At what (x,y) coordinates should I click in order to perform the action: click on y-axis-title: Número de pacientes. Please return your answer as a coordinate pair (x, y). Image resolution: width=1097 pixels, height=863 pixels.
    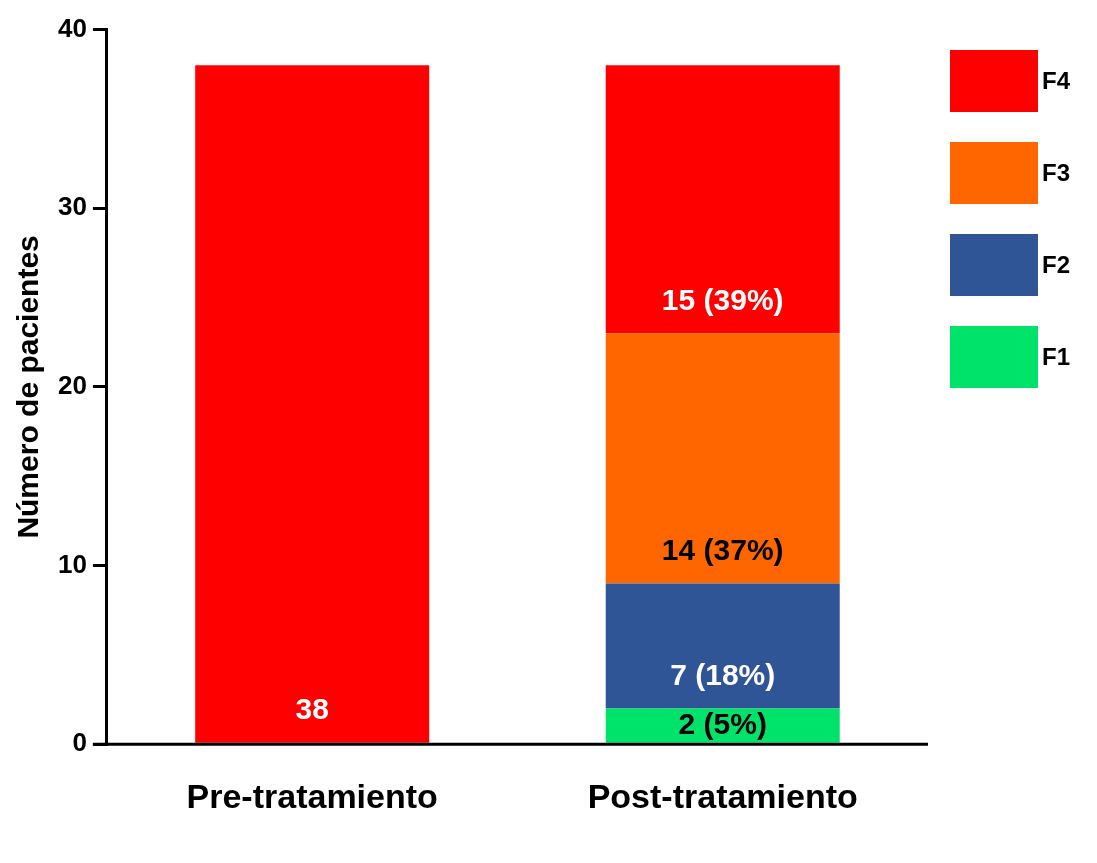
    Looking at the image, I should click on (28, 387).